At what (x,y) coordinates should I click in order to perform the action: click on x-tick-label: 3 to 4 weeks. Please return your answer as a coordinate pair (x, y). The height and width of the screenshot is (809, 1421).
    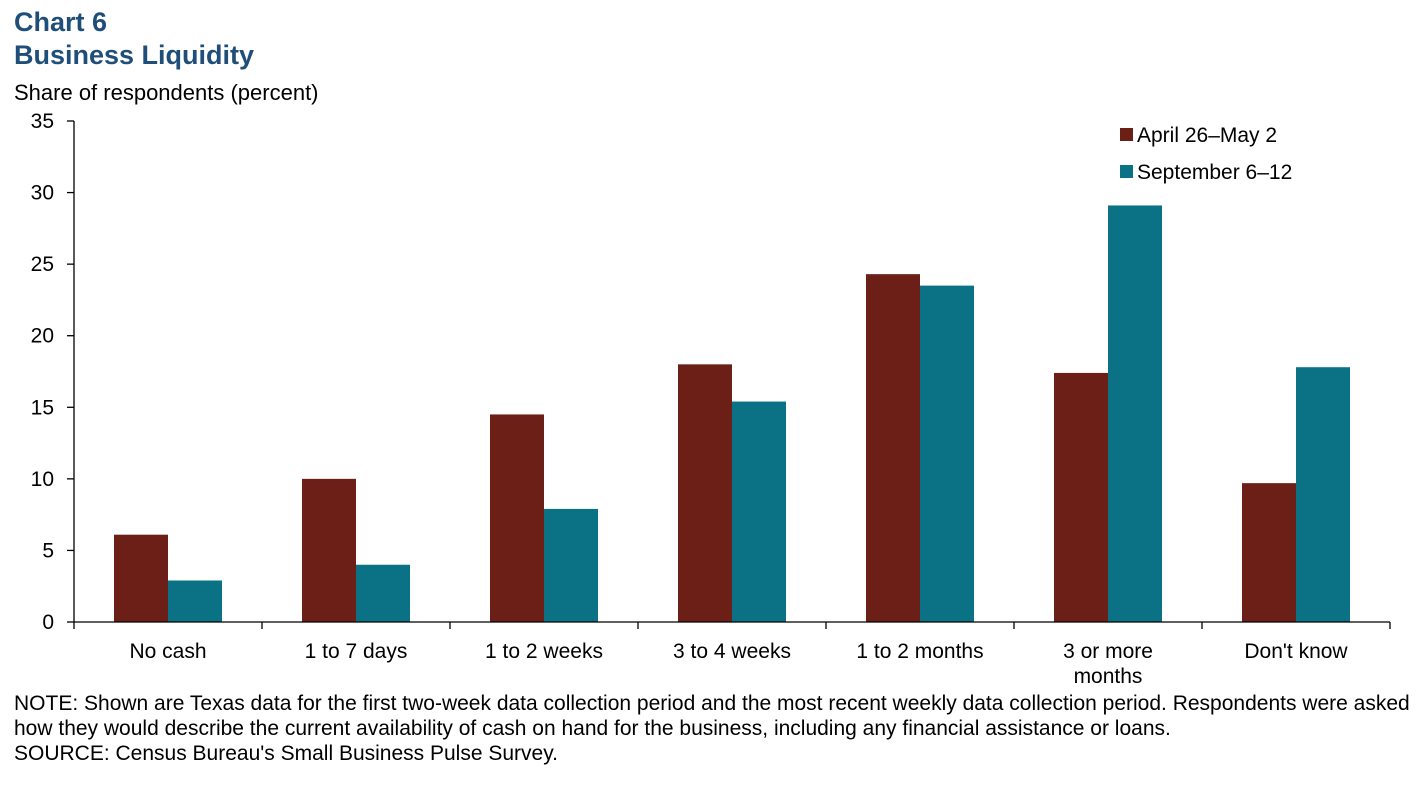
    Looking at the image, I should click on (732, 651).